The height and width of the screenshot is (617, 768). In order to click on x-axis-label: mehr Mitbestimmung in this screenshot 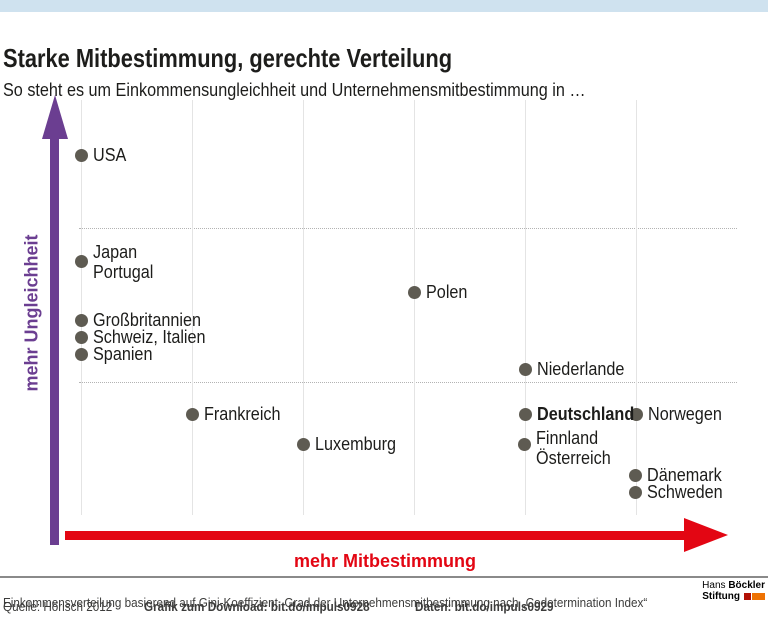, I will do `click(385, 561)`.